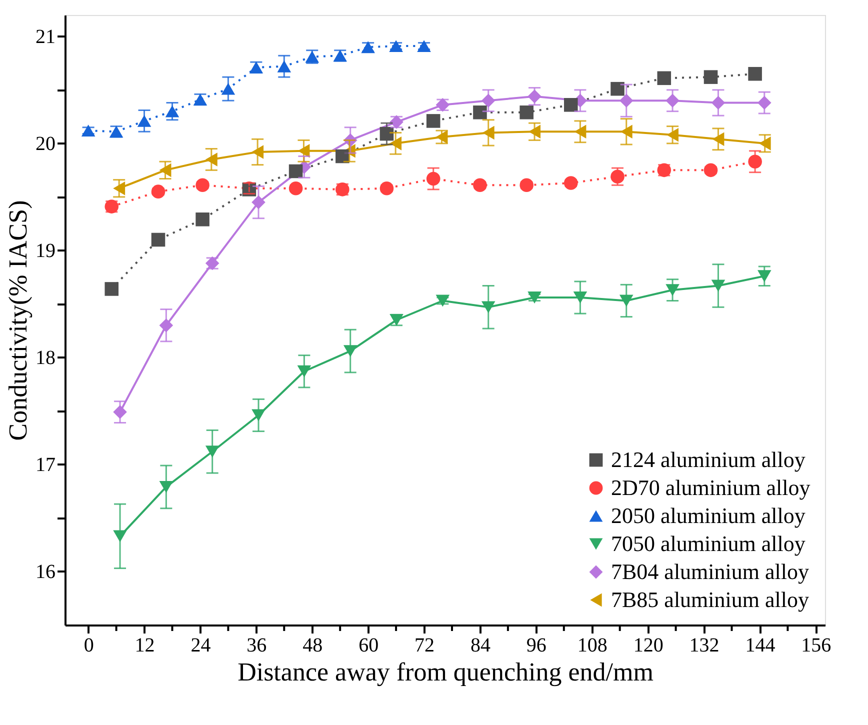 The height and width of the screenshot is (725, 868). I want to click on legend-label: 7050 aluminium alloy, so click(708, 543).